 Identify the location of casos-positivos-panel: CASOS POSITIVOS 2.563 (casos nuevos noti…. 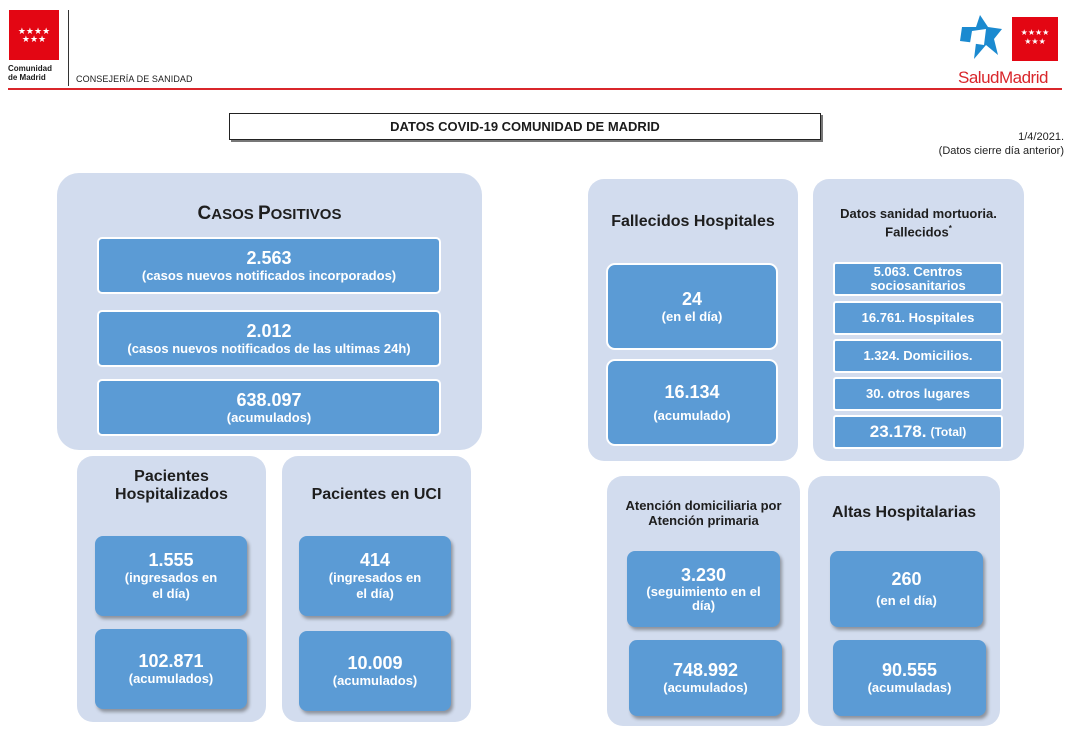
(269, 311).